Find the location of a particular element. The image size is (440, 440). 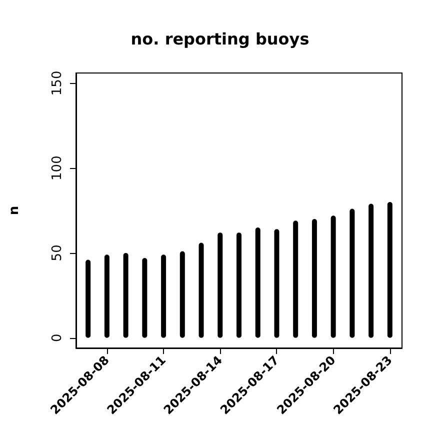

y-axis-title: n is located at coordinates (14, 211).